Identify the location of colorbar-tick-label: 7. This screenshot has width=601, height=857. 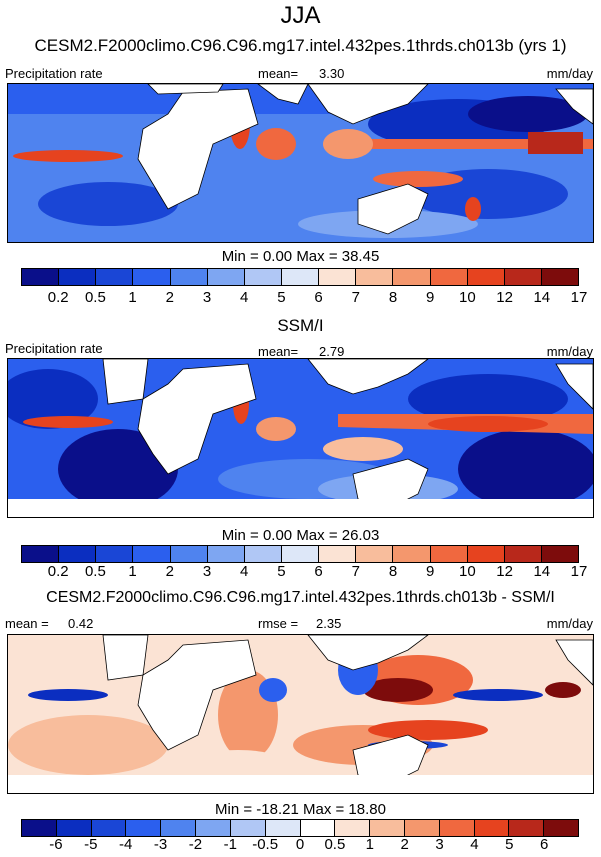
(355, 571).